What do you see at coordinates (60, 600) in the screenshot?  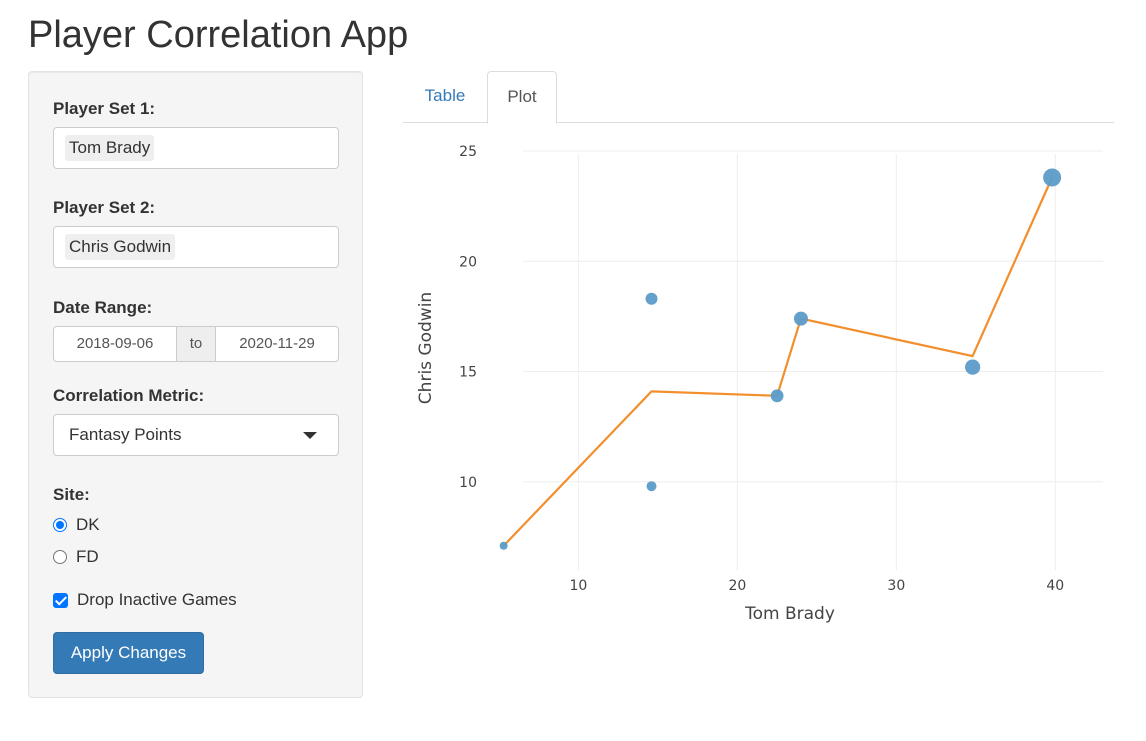 I see `drop-inactive-checkbox` at bounding box center [60, 600].